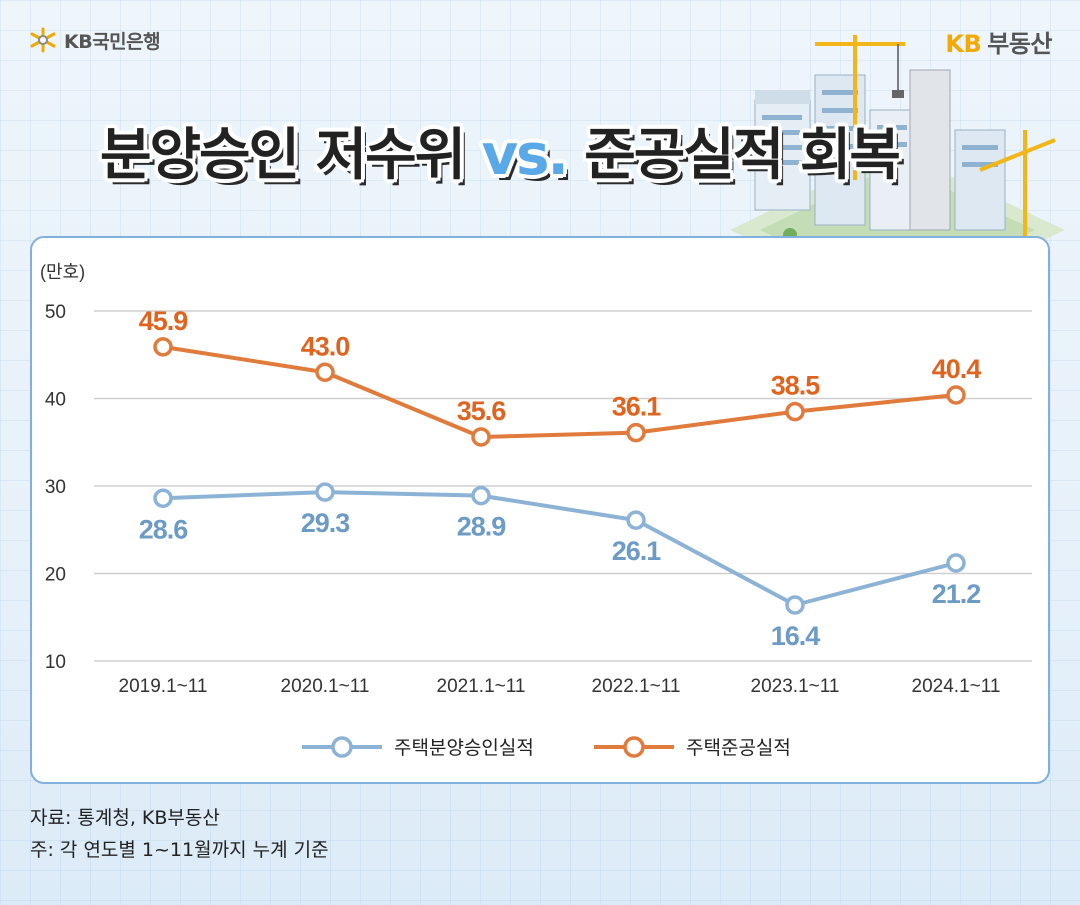 Image resolution: width=1080 pixels, height=905 pixels. What do you see at coordinates (482, 527) in the screenshot?
I see `data-label: 28.9` at bounding box center [482, 527].